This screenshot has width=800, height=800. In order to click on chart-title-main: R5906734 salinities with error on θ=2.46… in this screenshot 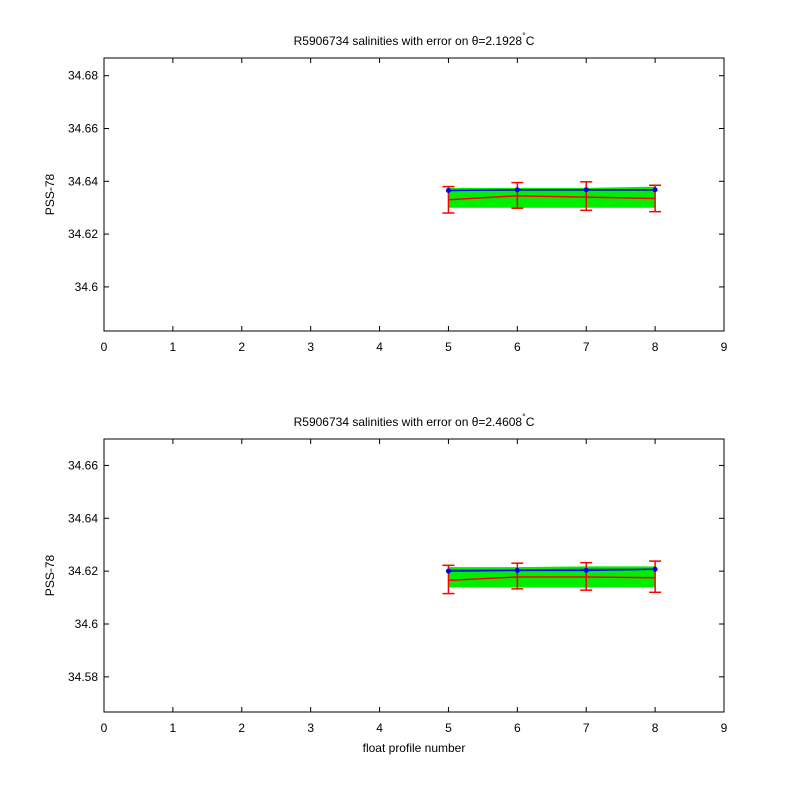, I will do `click(408, 422)`.